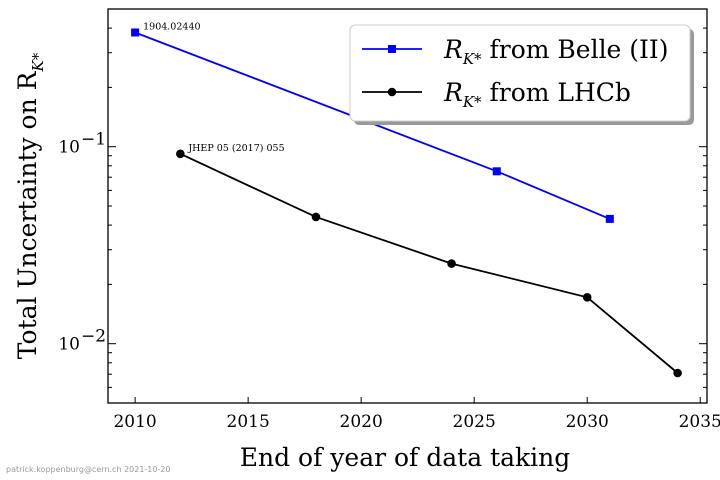 The width and height of the screenshot is (720, 480). Describe the element at coordinates (30, 205) in the screenshot. I see `y-axis-title: Total Uncertainty on RK*` at that location.